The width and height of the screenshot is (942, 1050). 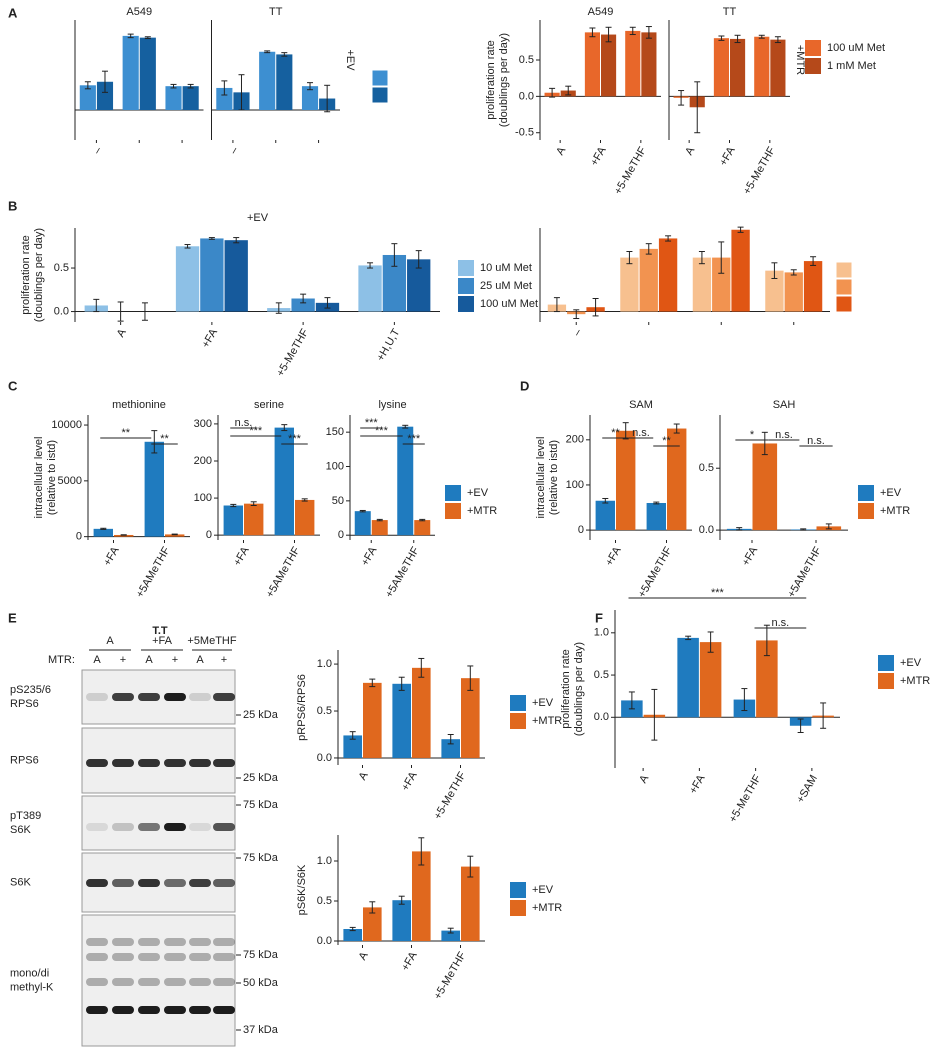 I want to click on x-tick-label: +SAM, so click(x=807, y=789).